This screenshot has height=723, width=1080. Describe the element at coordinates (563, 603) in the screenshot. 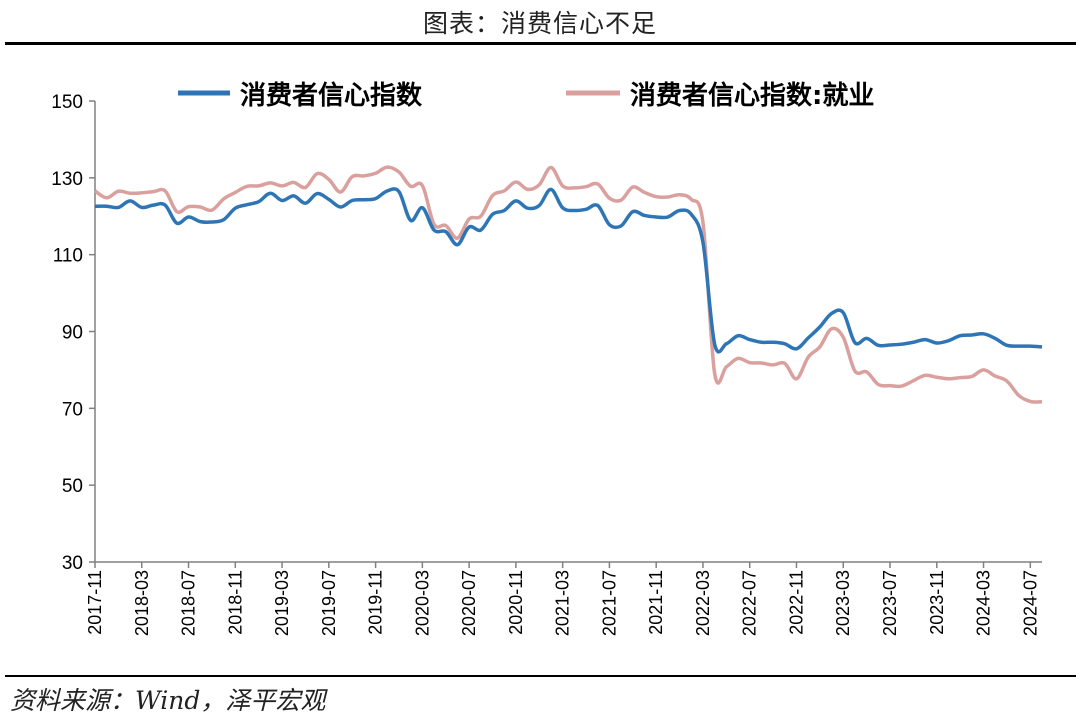

I see `x-tick-label: 2021-03` at that location.